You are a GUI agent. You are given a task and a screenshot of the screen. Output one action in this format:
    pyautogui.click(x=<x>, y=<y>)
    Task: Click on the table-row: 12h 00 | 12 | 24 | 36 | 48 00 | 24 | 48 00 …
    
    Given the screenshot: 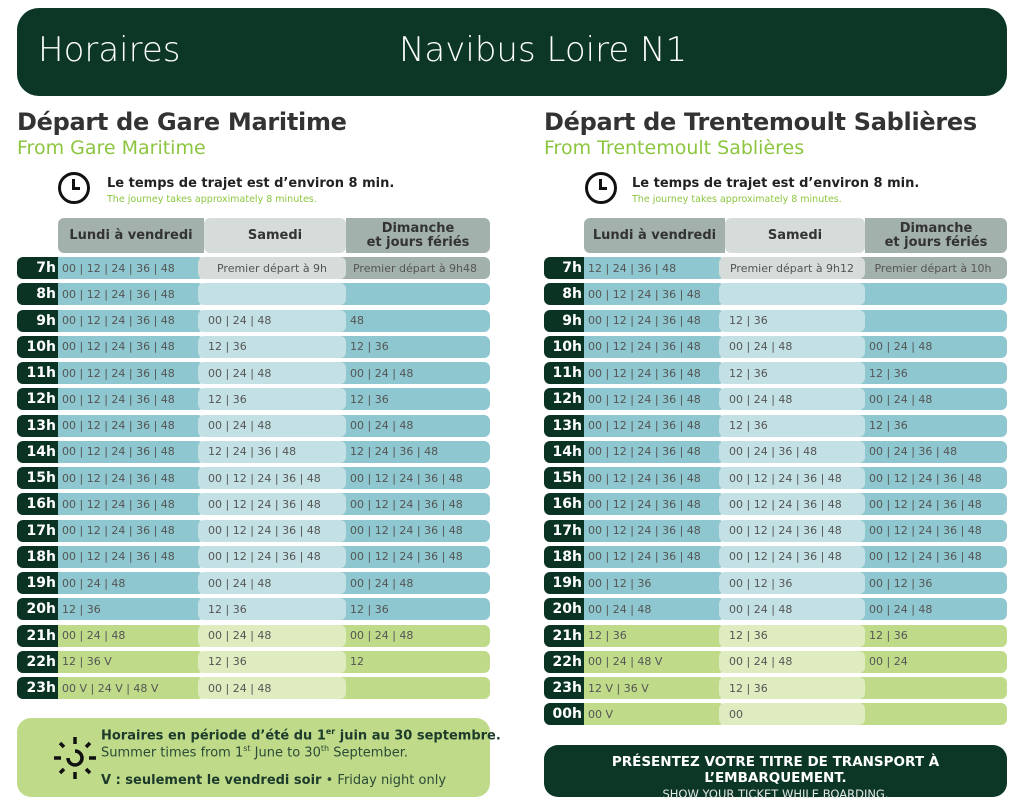 What is the action you would take?
    pyautogui.click(x=775, y=399)
    